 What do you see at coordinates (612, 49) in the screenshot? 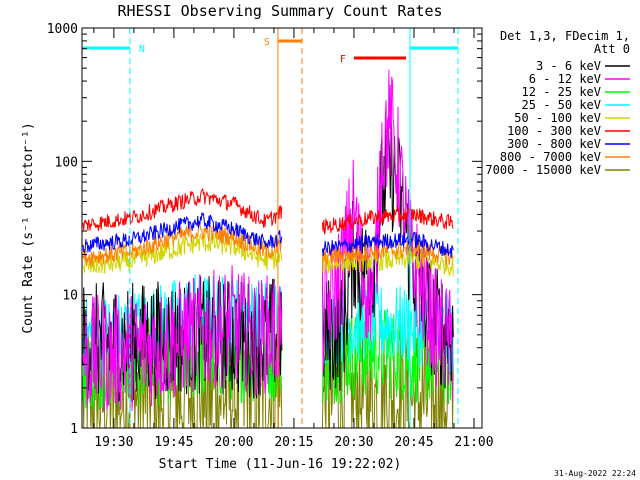
I see `legend-title-line-2: Att 0` at bounding box center [612, 49].